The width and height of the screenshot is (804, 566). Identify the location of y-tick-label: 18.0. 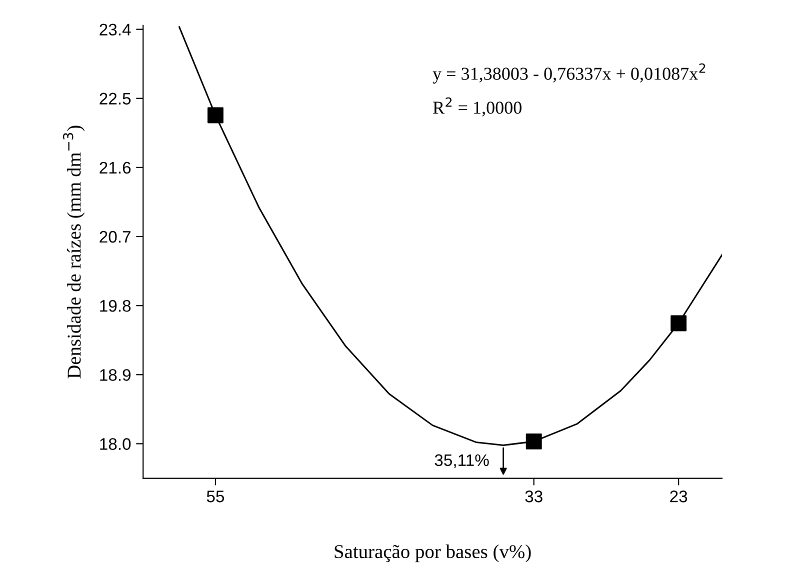
(115, 444).